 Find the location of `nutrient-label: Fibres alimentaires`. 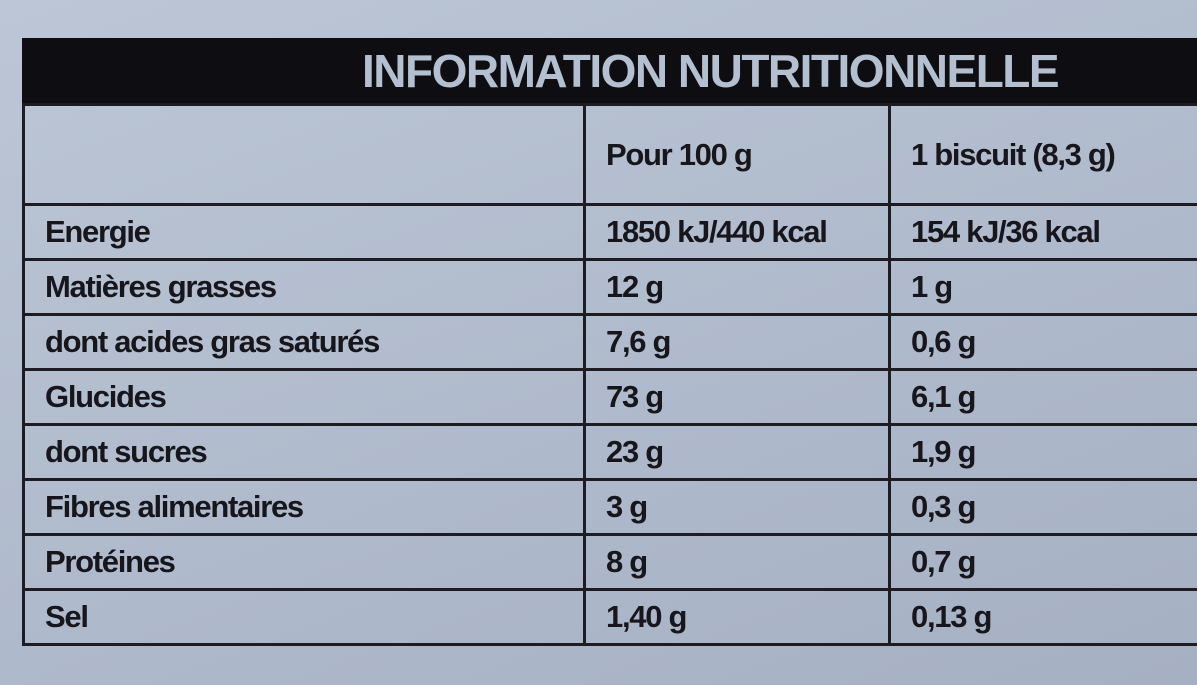

nutrient-label: Fibres alimentaires is located at coordinates (304, 507).